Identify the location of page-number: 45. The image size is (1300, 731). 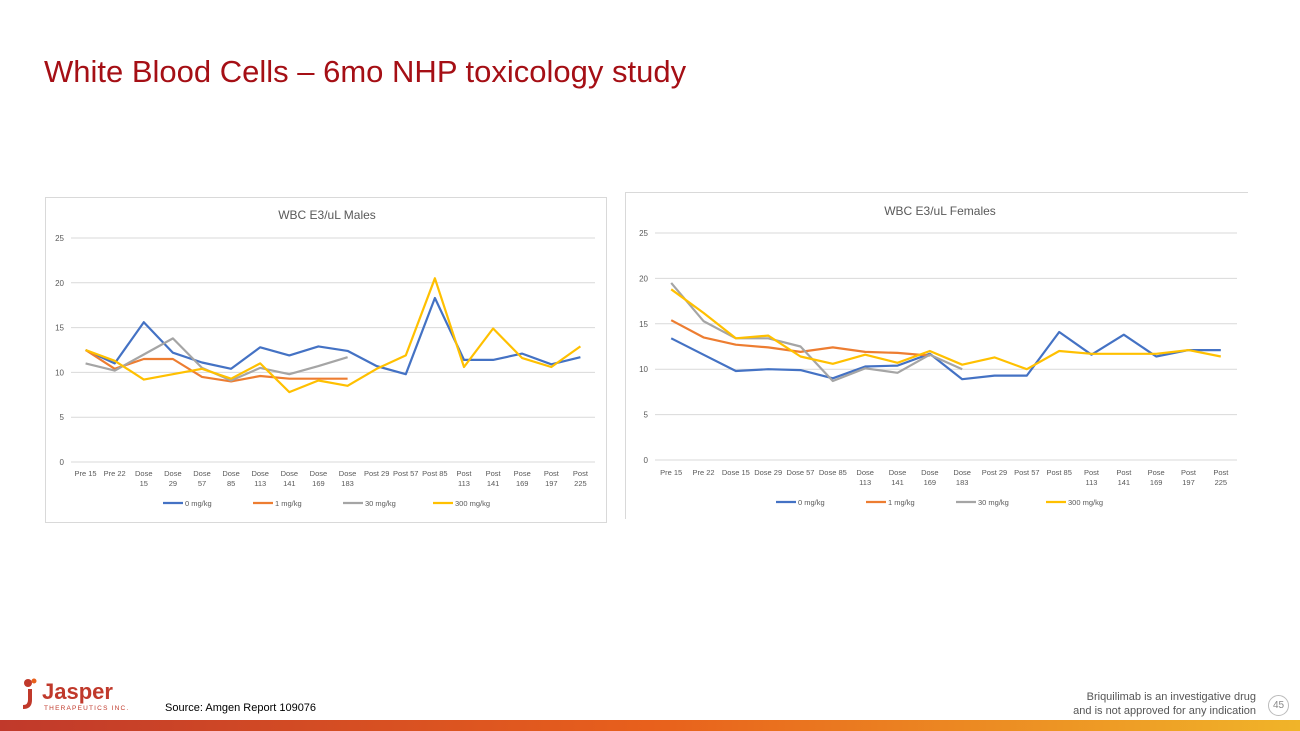
(1278, 705).